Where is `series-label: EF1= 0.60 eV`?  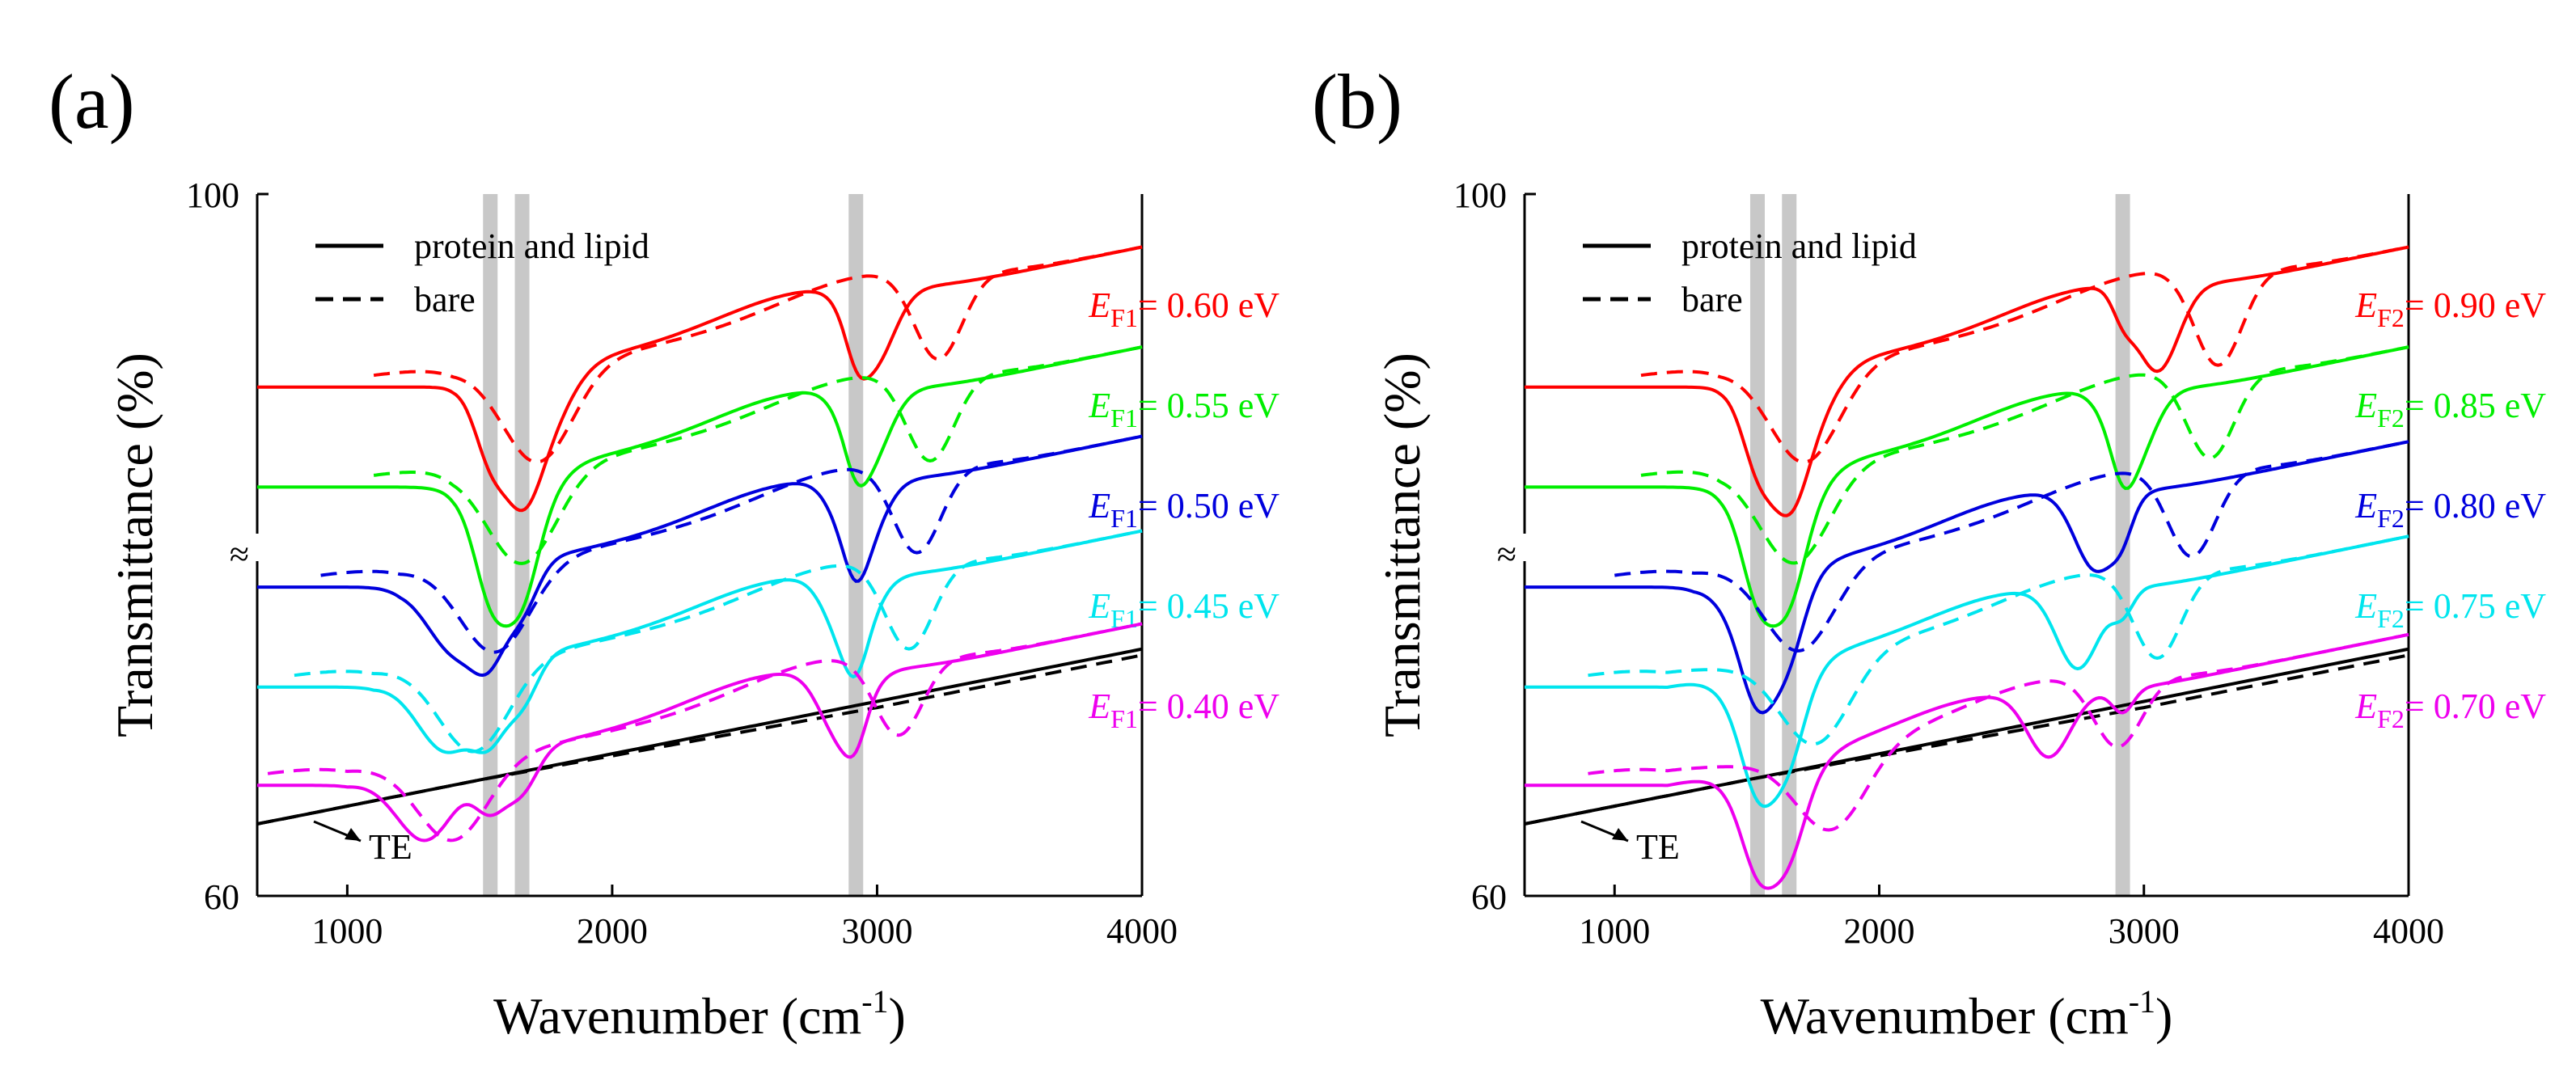
series-label: EF1= 0.60 eV is located at coordinates (1184, 308).